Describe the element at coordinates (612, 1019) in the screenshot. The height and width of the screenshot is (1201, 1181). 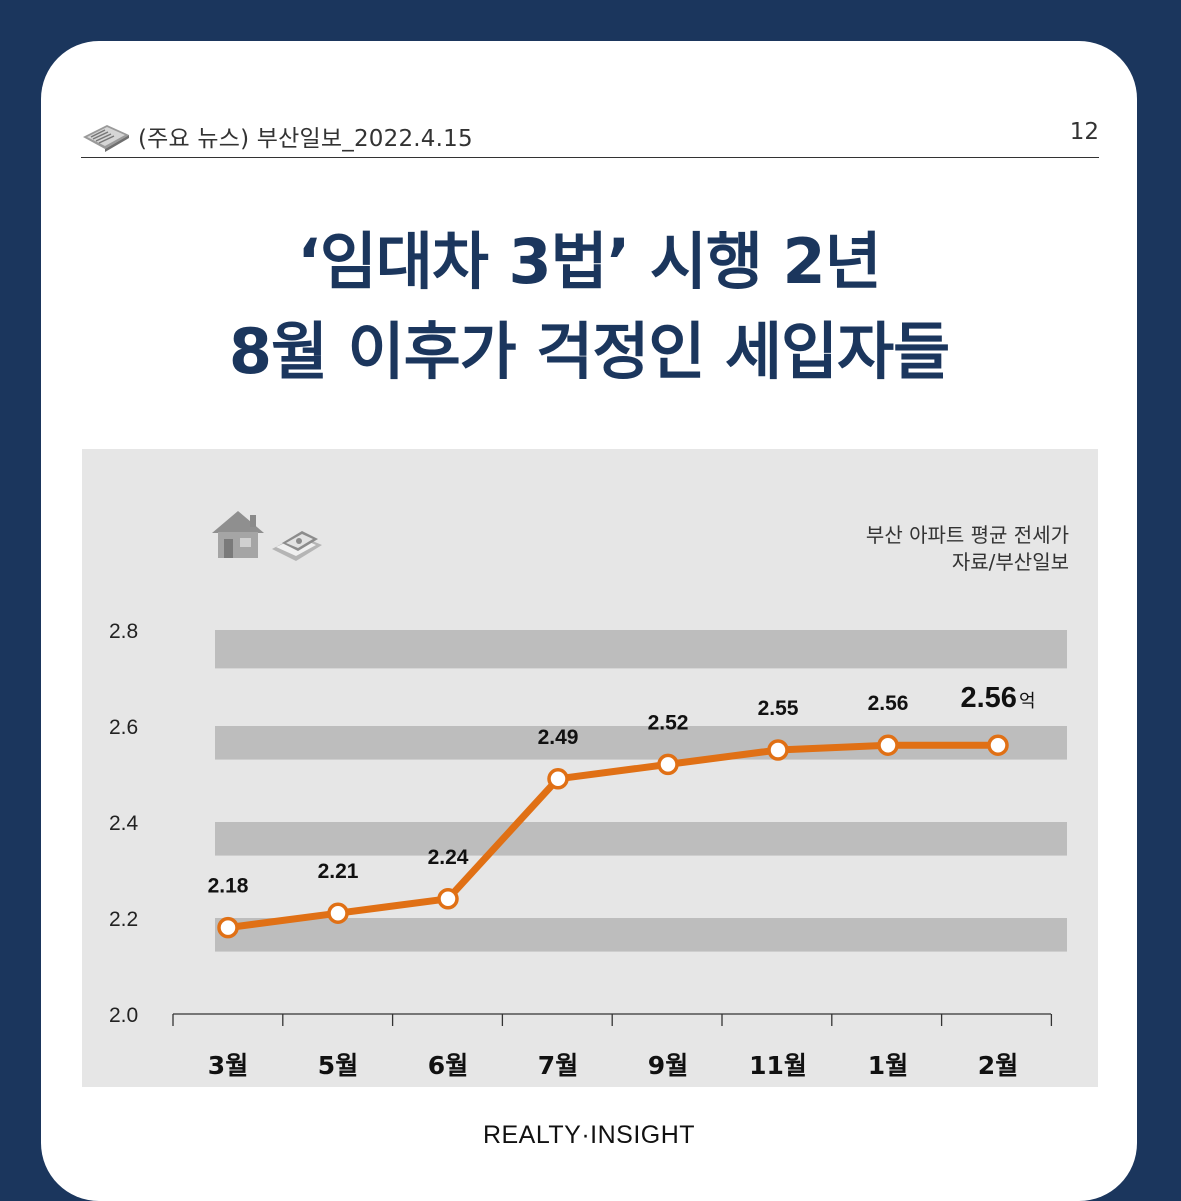
I see `x-axis` at that location.